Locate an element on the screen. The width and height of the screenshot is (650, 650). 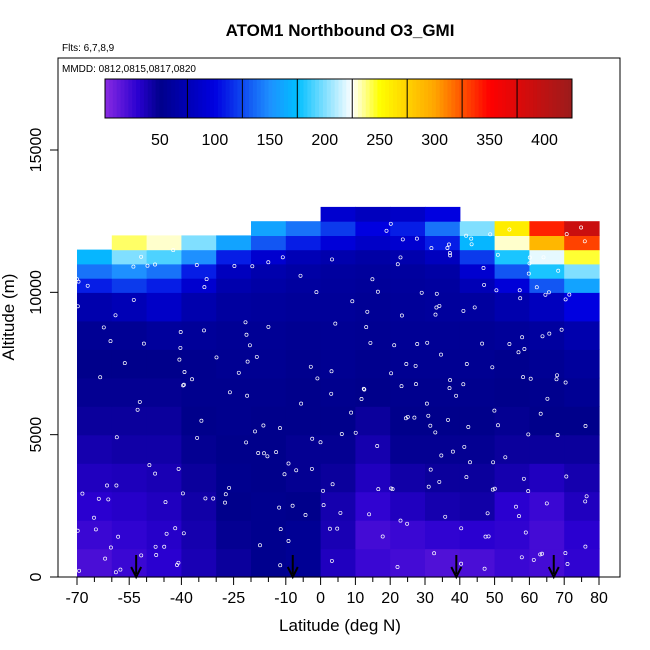
x-tick-label: 70 is located at coordinates (564, 598).